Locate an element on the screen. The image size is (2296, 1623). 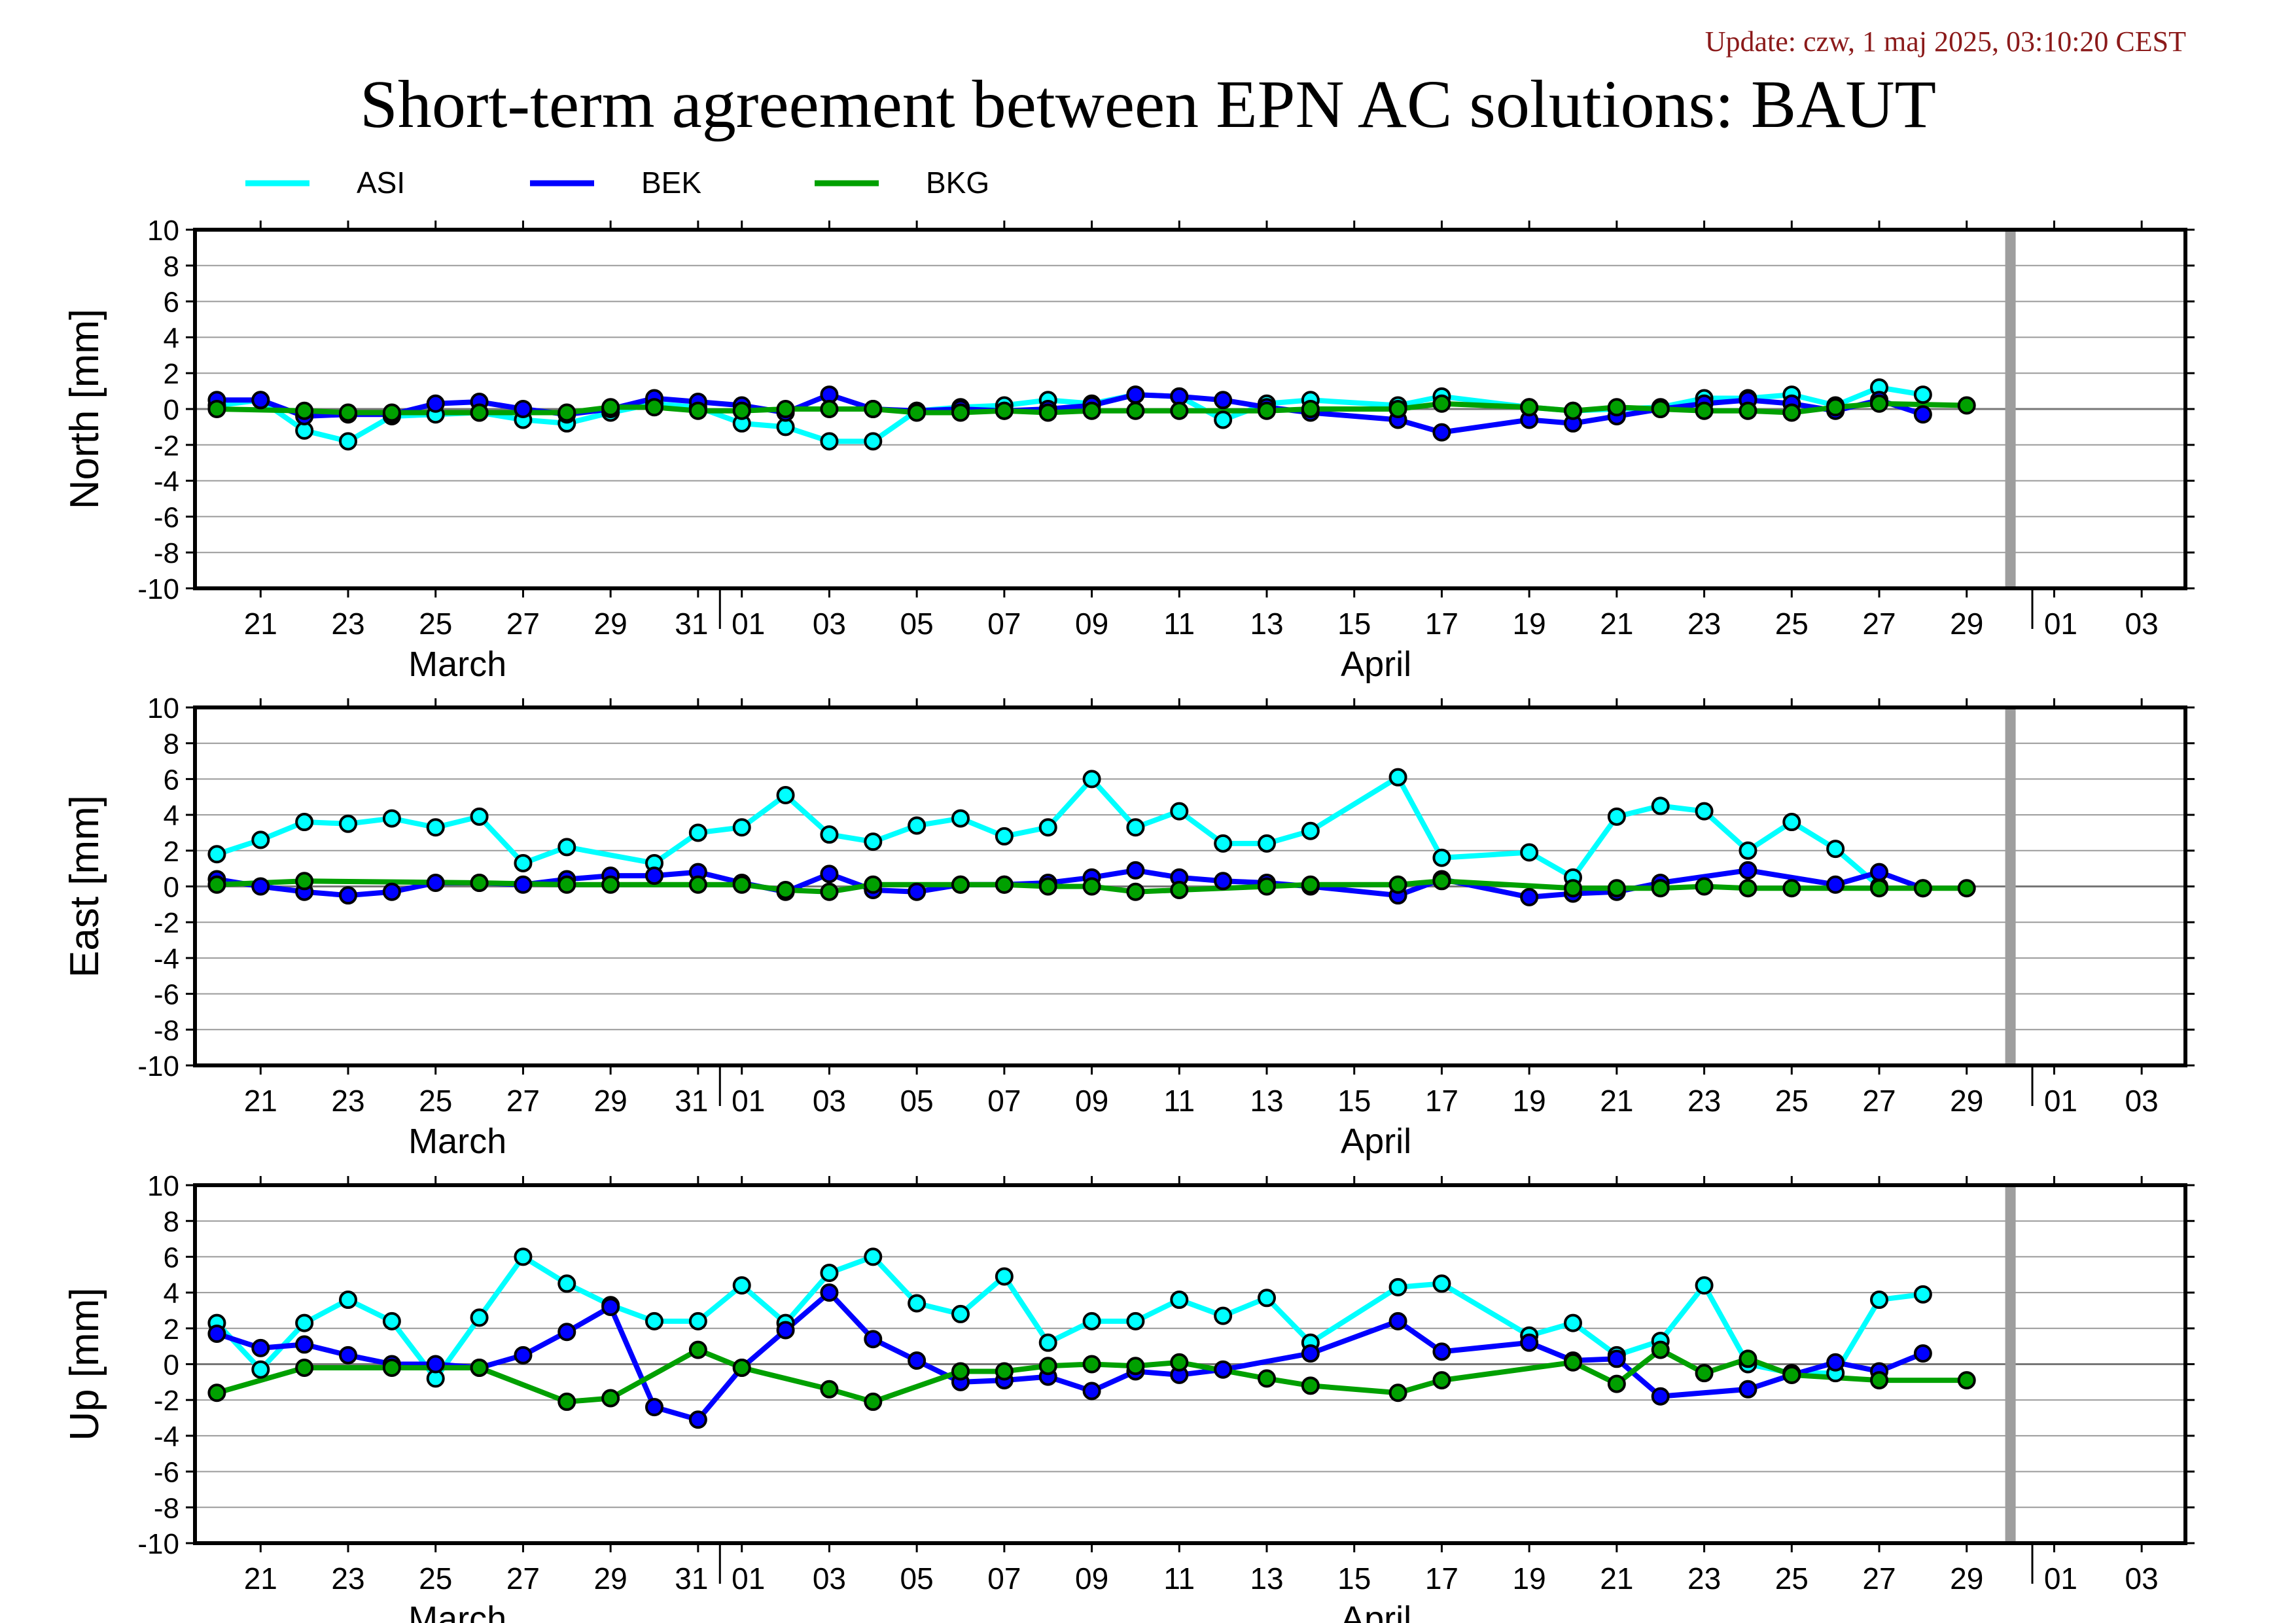
x-tick-label: 27 is located at coordinates (523, 624).